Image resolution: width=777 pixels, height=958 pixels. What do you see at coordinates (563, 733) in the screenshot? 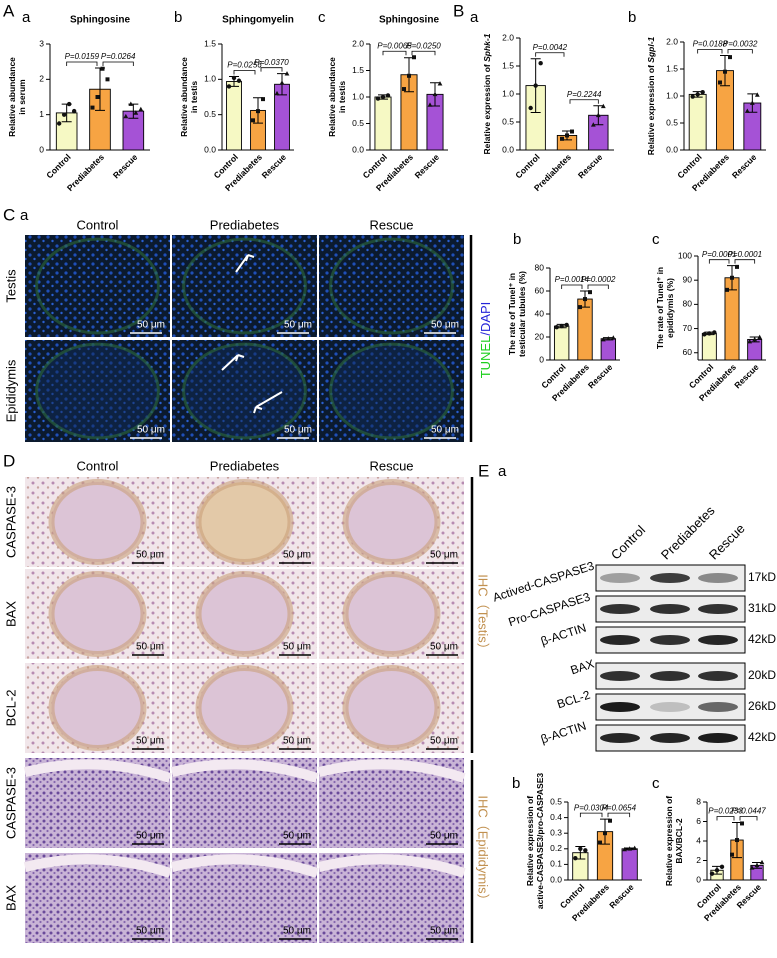
I see `protein-label: β-ACTIN` at bounding box center [563, 733].